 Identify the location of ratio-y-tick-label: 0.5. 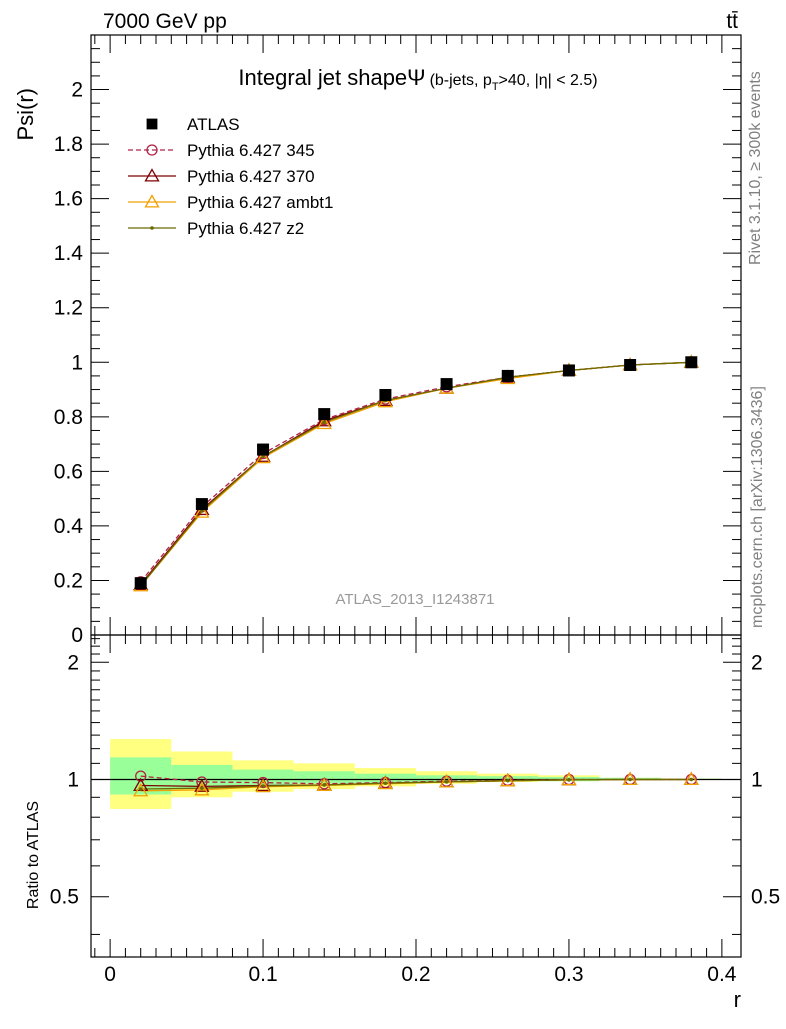
(64, 897).